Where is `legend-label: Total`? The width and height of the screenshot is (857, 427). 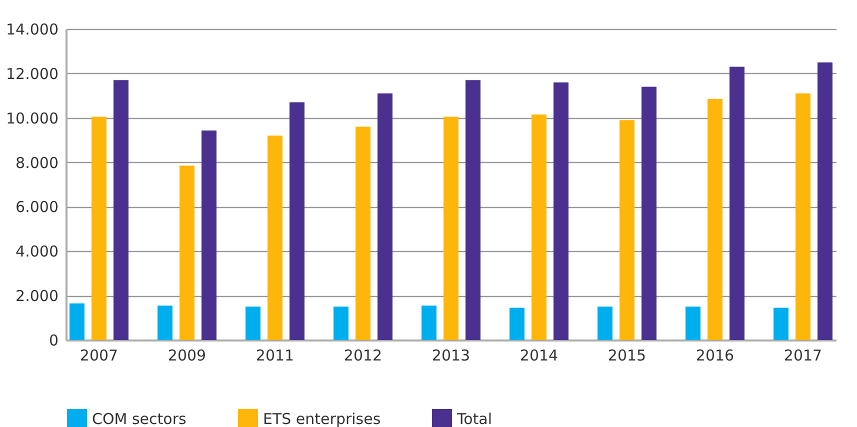 legend-label: Total is located at coordinates (474, 418).